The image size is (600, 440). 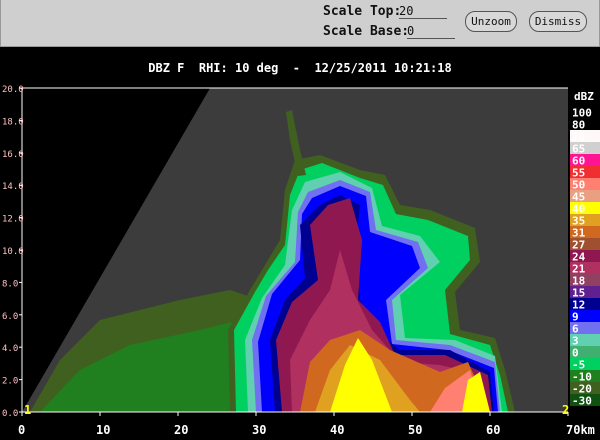 What do you see at coordinates (575, 317) in the screenshot?
I see `legend-label: 9` at bounding box center [575, 317].